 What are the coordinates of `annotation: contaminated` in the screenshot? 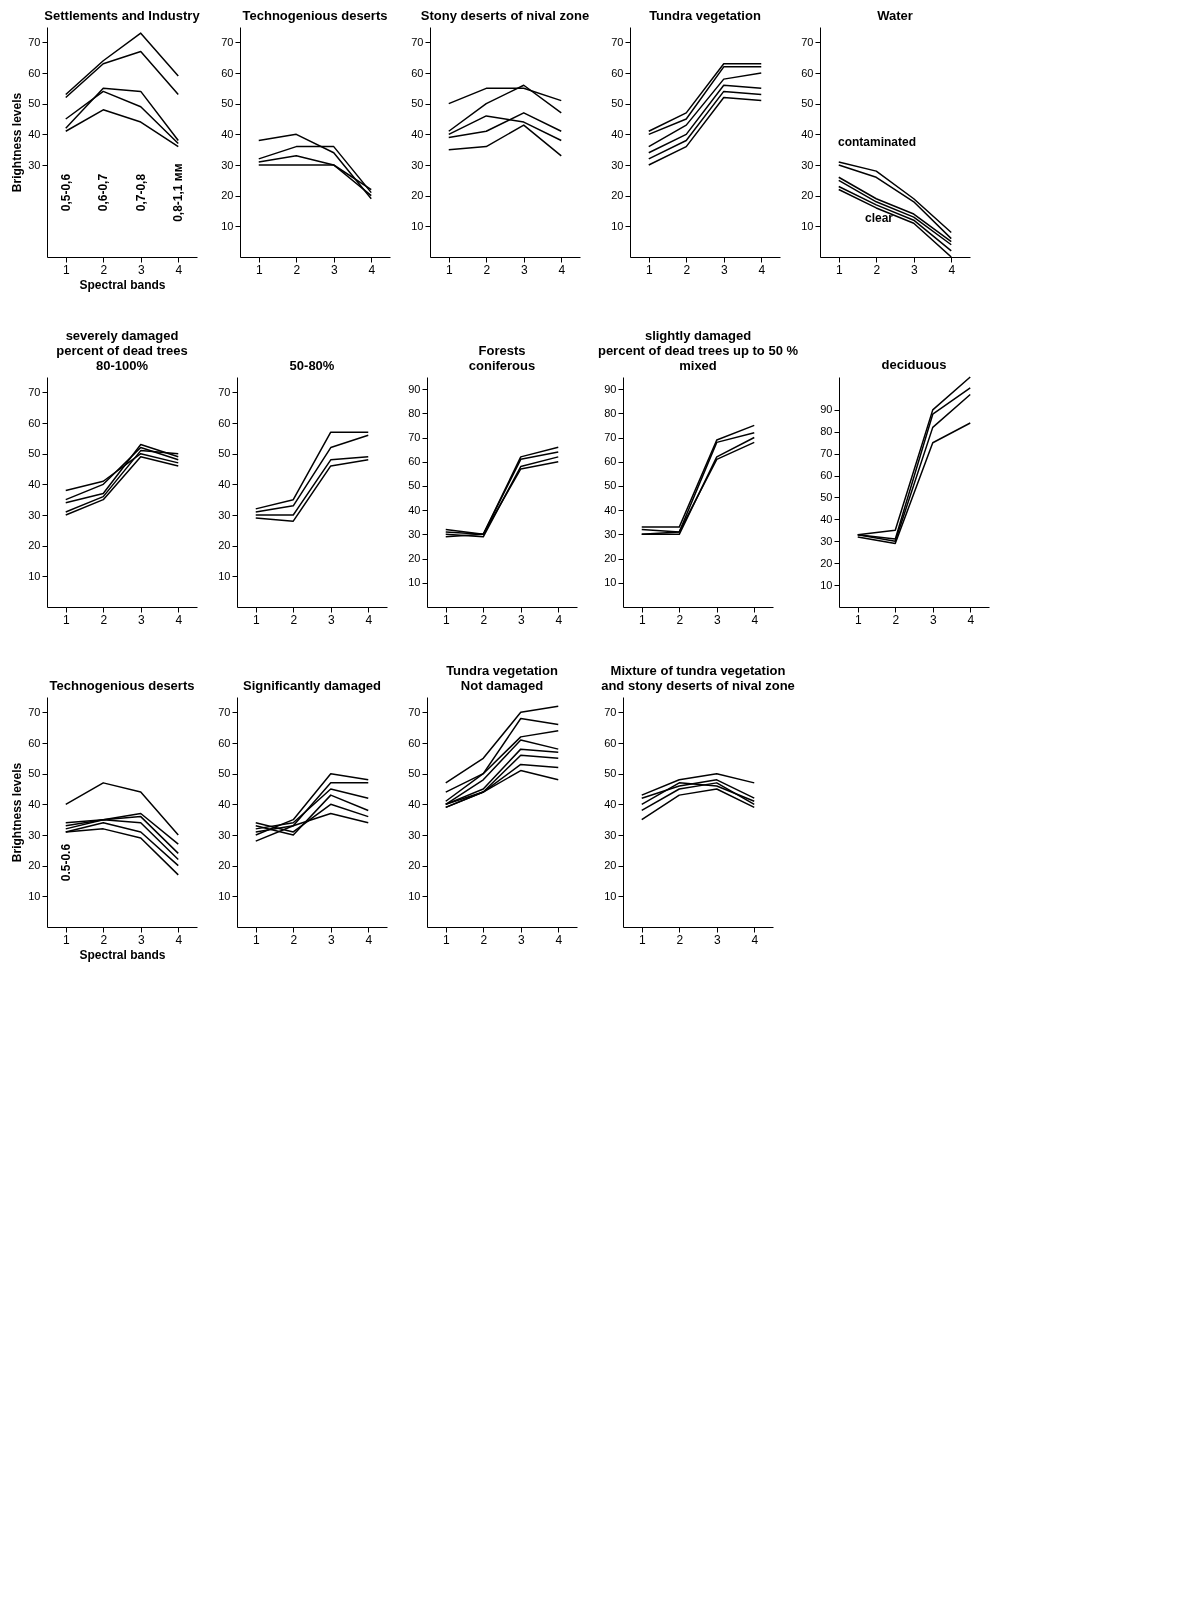 It's located at (877, 142).